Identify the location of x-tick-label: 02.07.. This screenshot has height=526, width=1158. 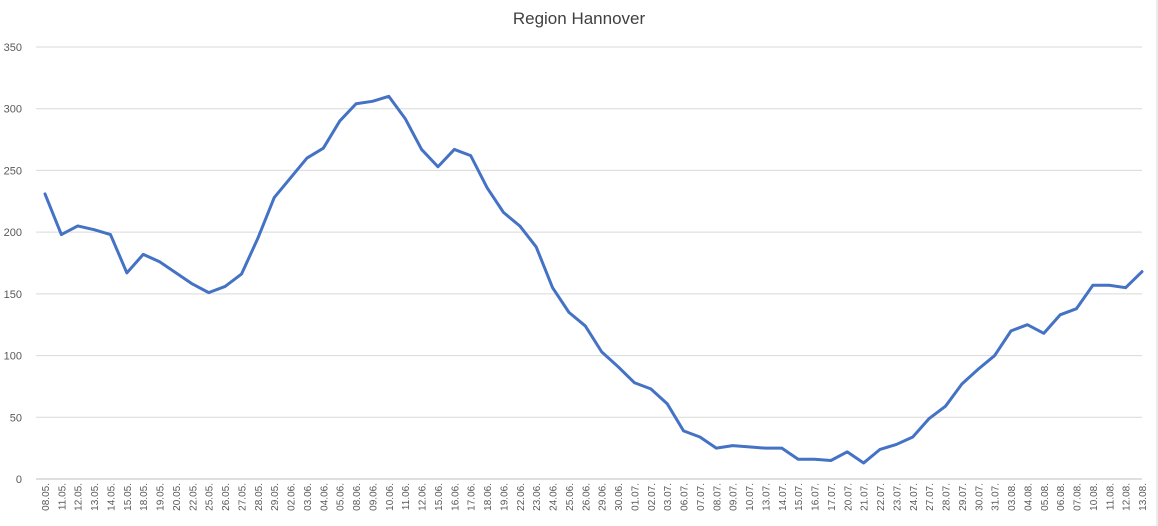
(652, 497).